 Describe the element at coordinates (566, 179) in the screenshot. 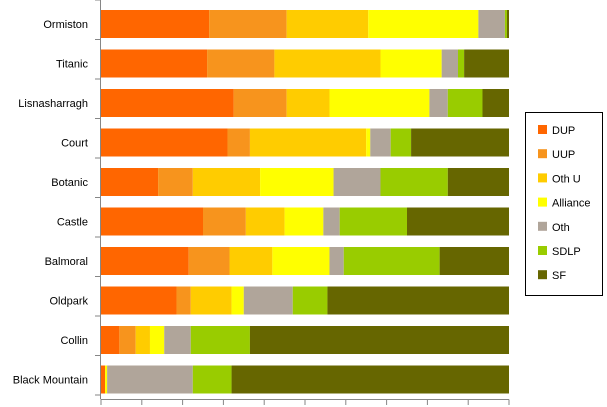

I see `legend-label: Oth U` at that location.